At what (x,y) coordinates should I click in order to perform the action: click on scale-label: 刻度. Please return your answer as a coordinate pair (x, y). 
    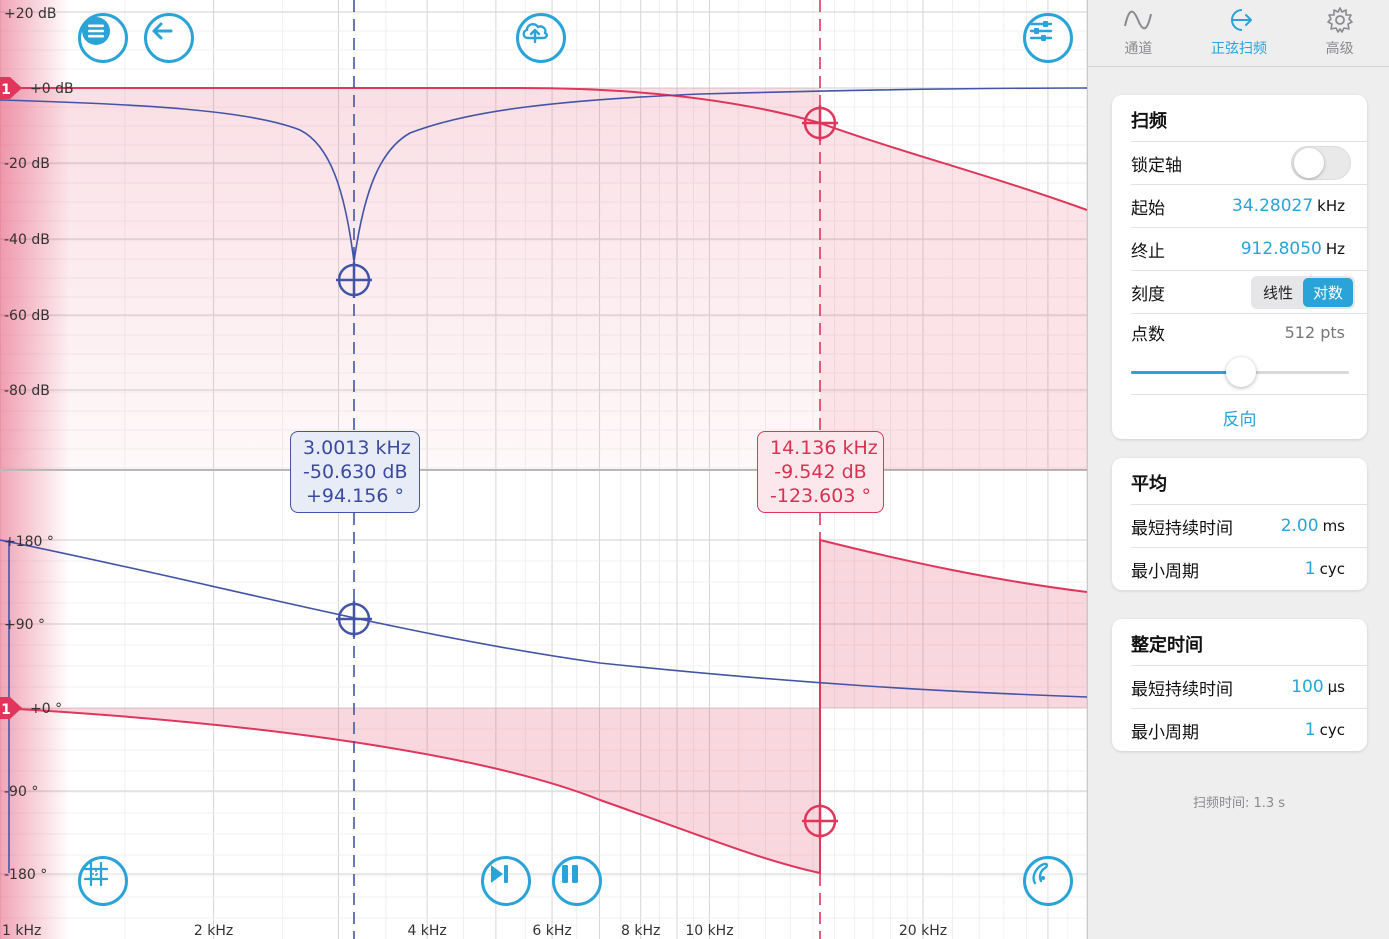
    Looking at the image, I should click on (1148, 294).